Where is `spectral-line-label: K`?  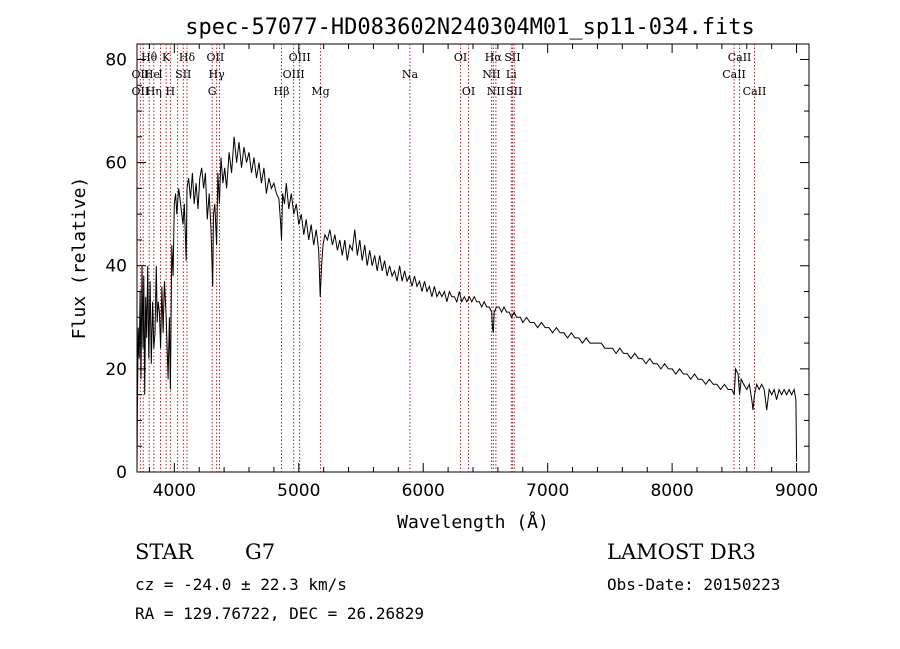
spectral-line-label: K is located at coordinates (166, 57).